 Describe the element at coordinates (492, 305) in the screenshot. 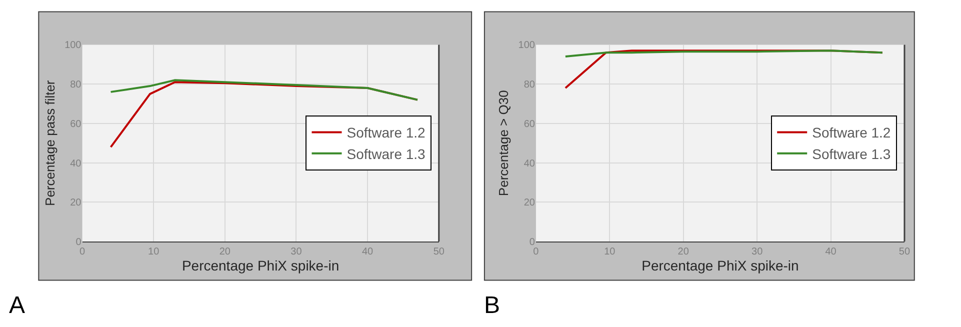

I see `text: B` at that location.